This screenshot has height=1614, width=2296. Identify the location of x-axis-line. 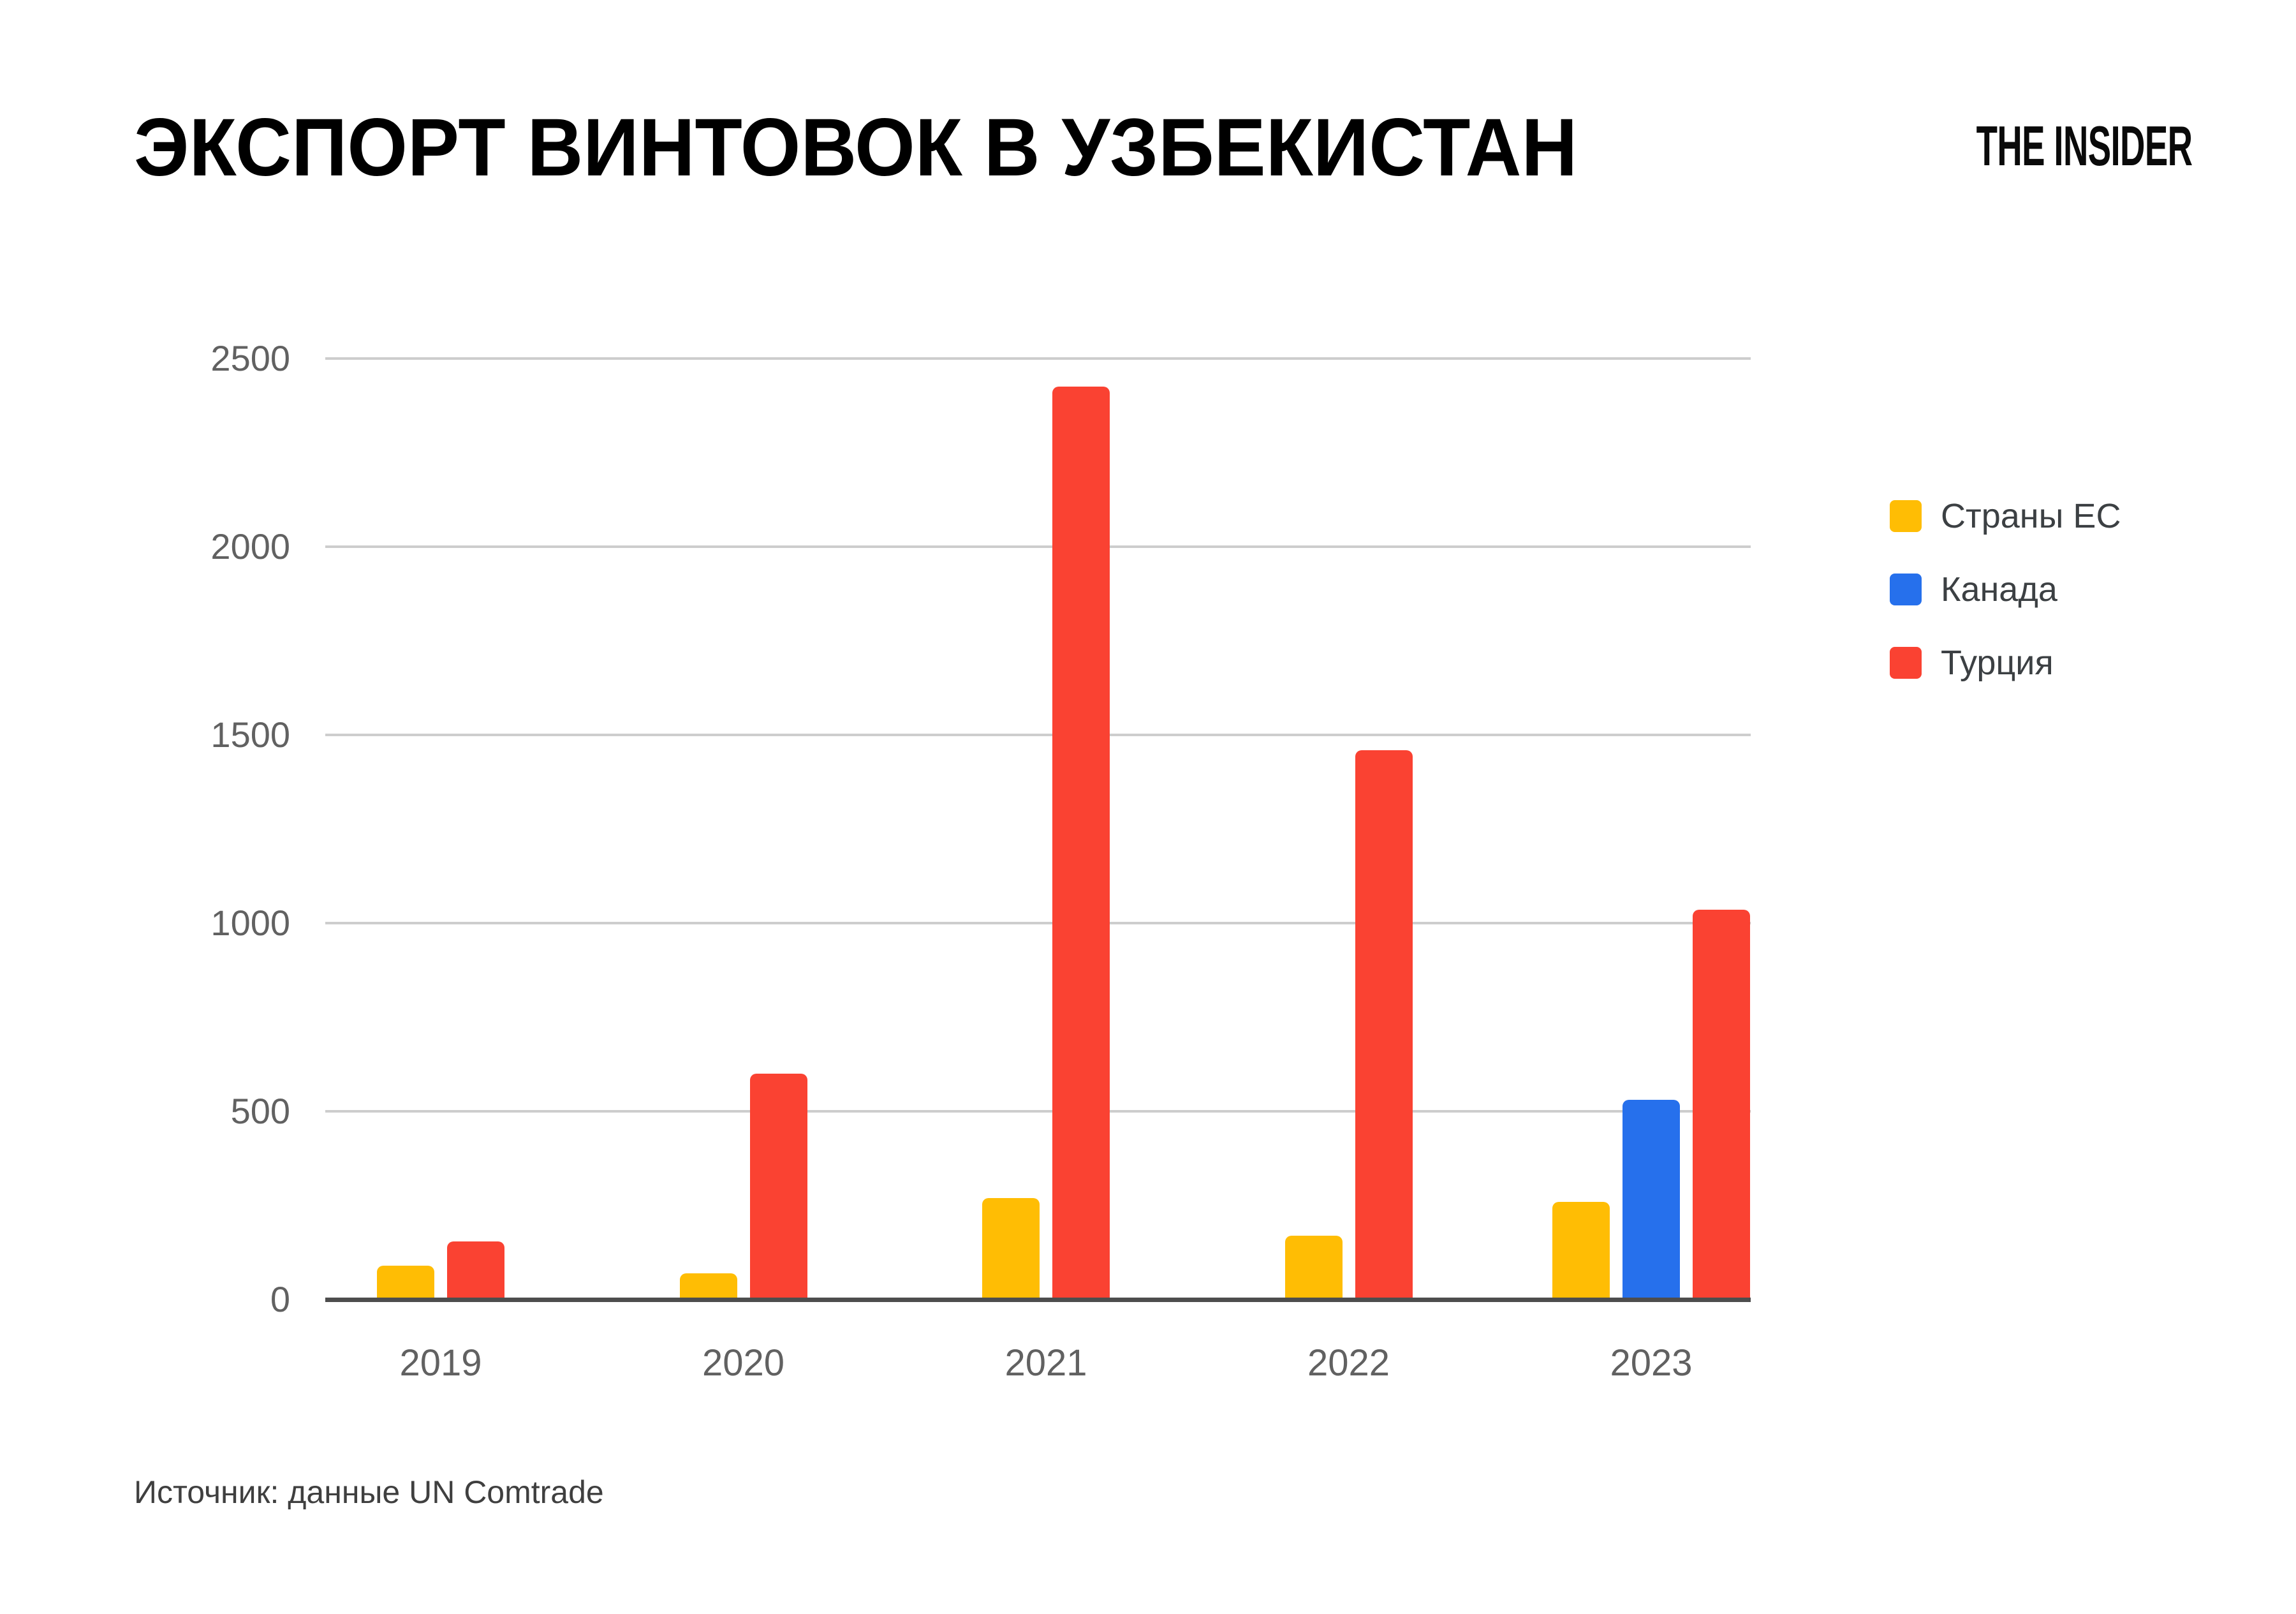
(1038, 1300).